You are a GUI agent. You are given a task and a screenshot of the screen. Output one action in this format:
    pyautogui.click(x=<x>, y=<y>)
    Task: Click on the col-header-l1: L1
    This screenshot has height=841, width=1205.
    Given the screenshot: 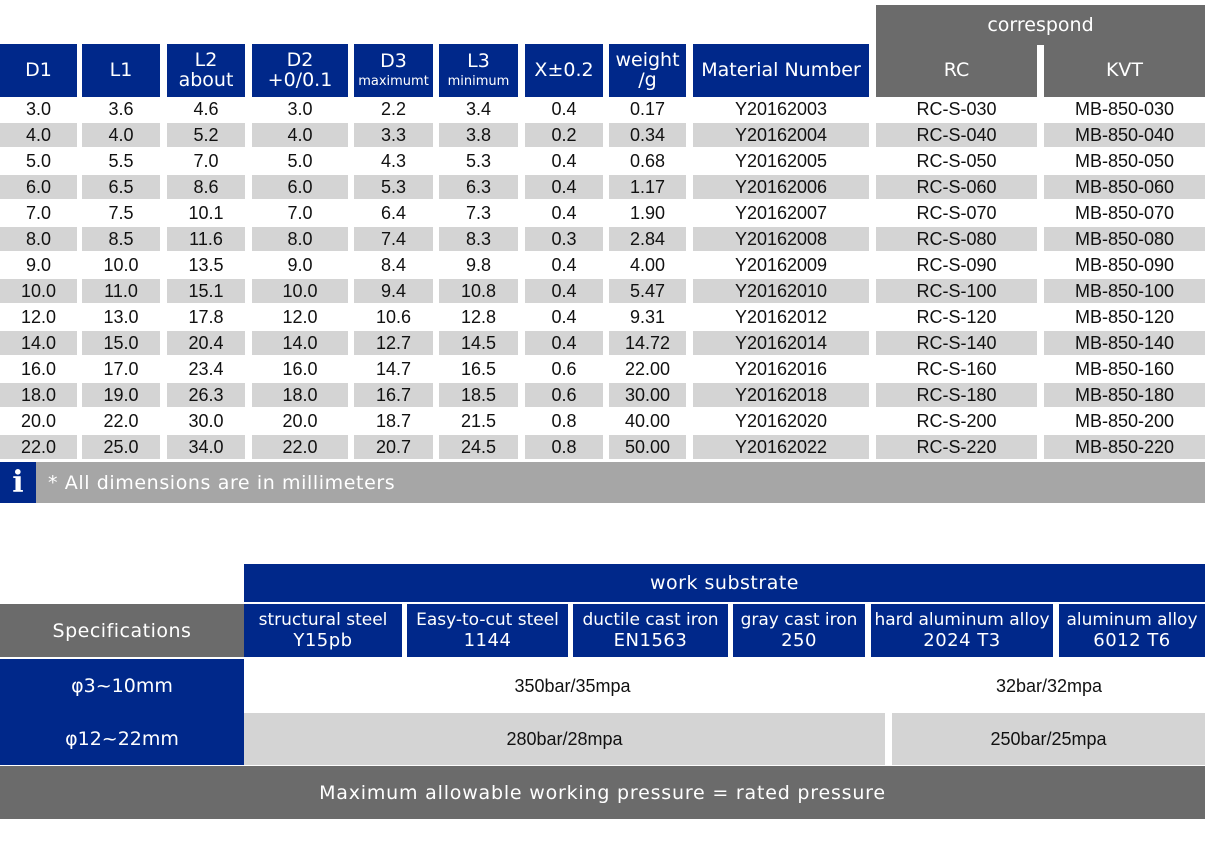 What is the action you would take?
    pyautogui.click(x=121, y=70)
    